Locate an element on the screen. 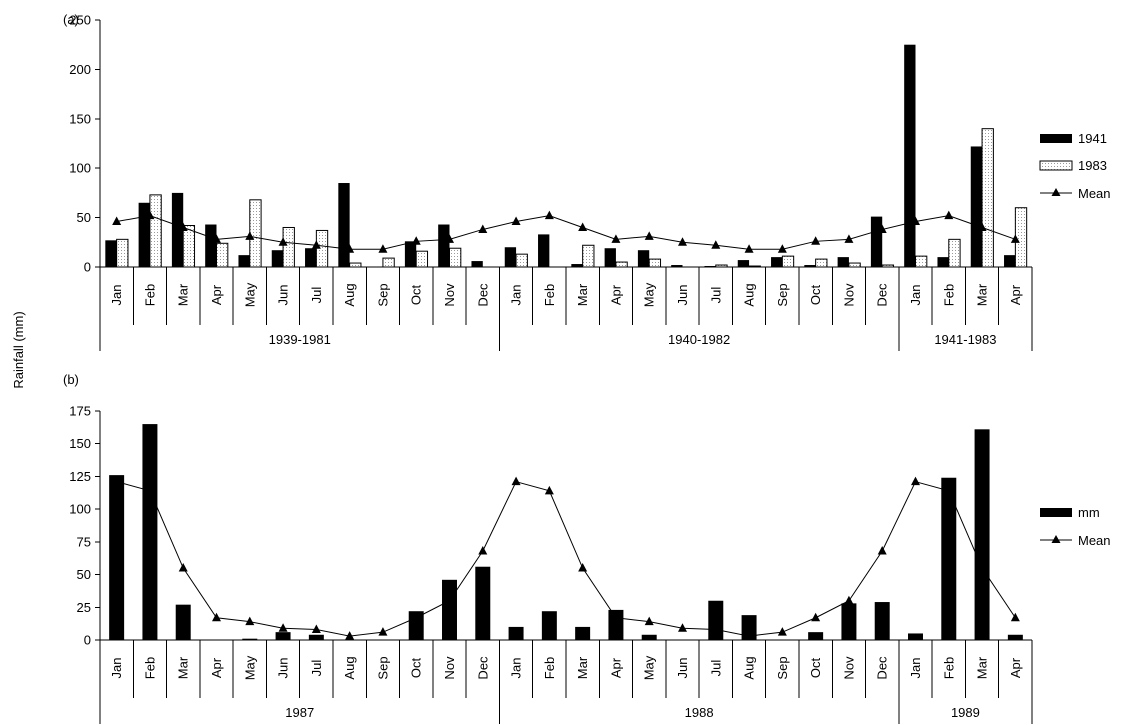  y-tick-label: 250 is located at coordinates (80, 20).